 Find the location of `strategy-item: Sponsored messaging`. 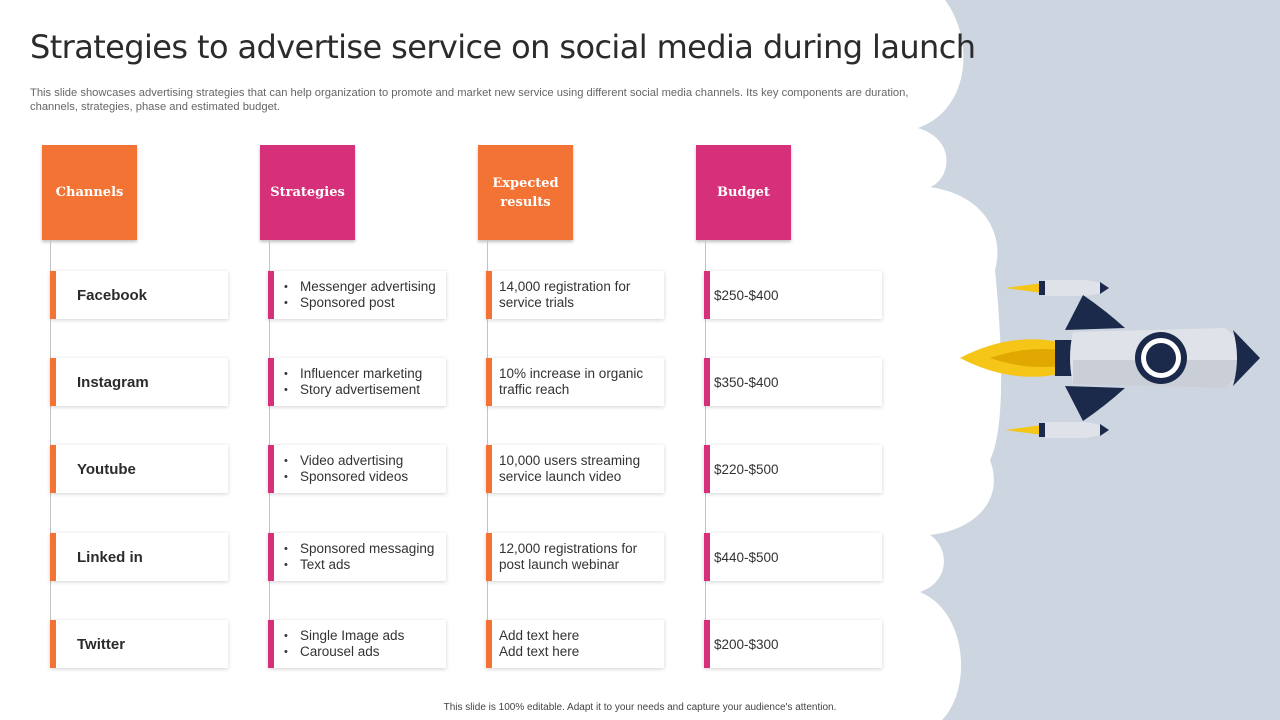

strategy-item: Sponsored messaging is located at coordinates (359, 549).